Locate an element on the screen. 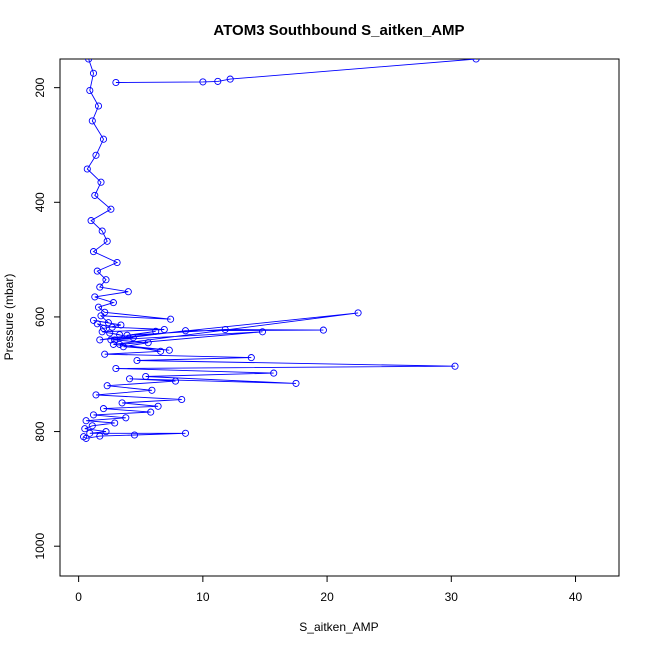  y-tick-label: 400 is located at coordinates (40, 202).